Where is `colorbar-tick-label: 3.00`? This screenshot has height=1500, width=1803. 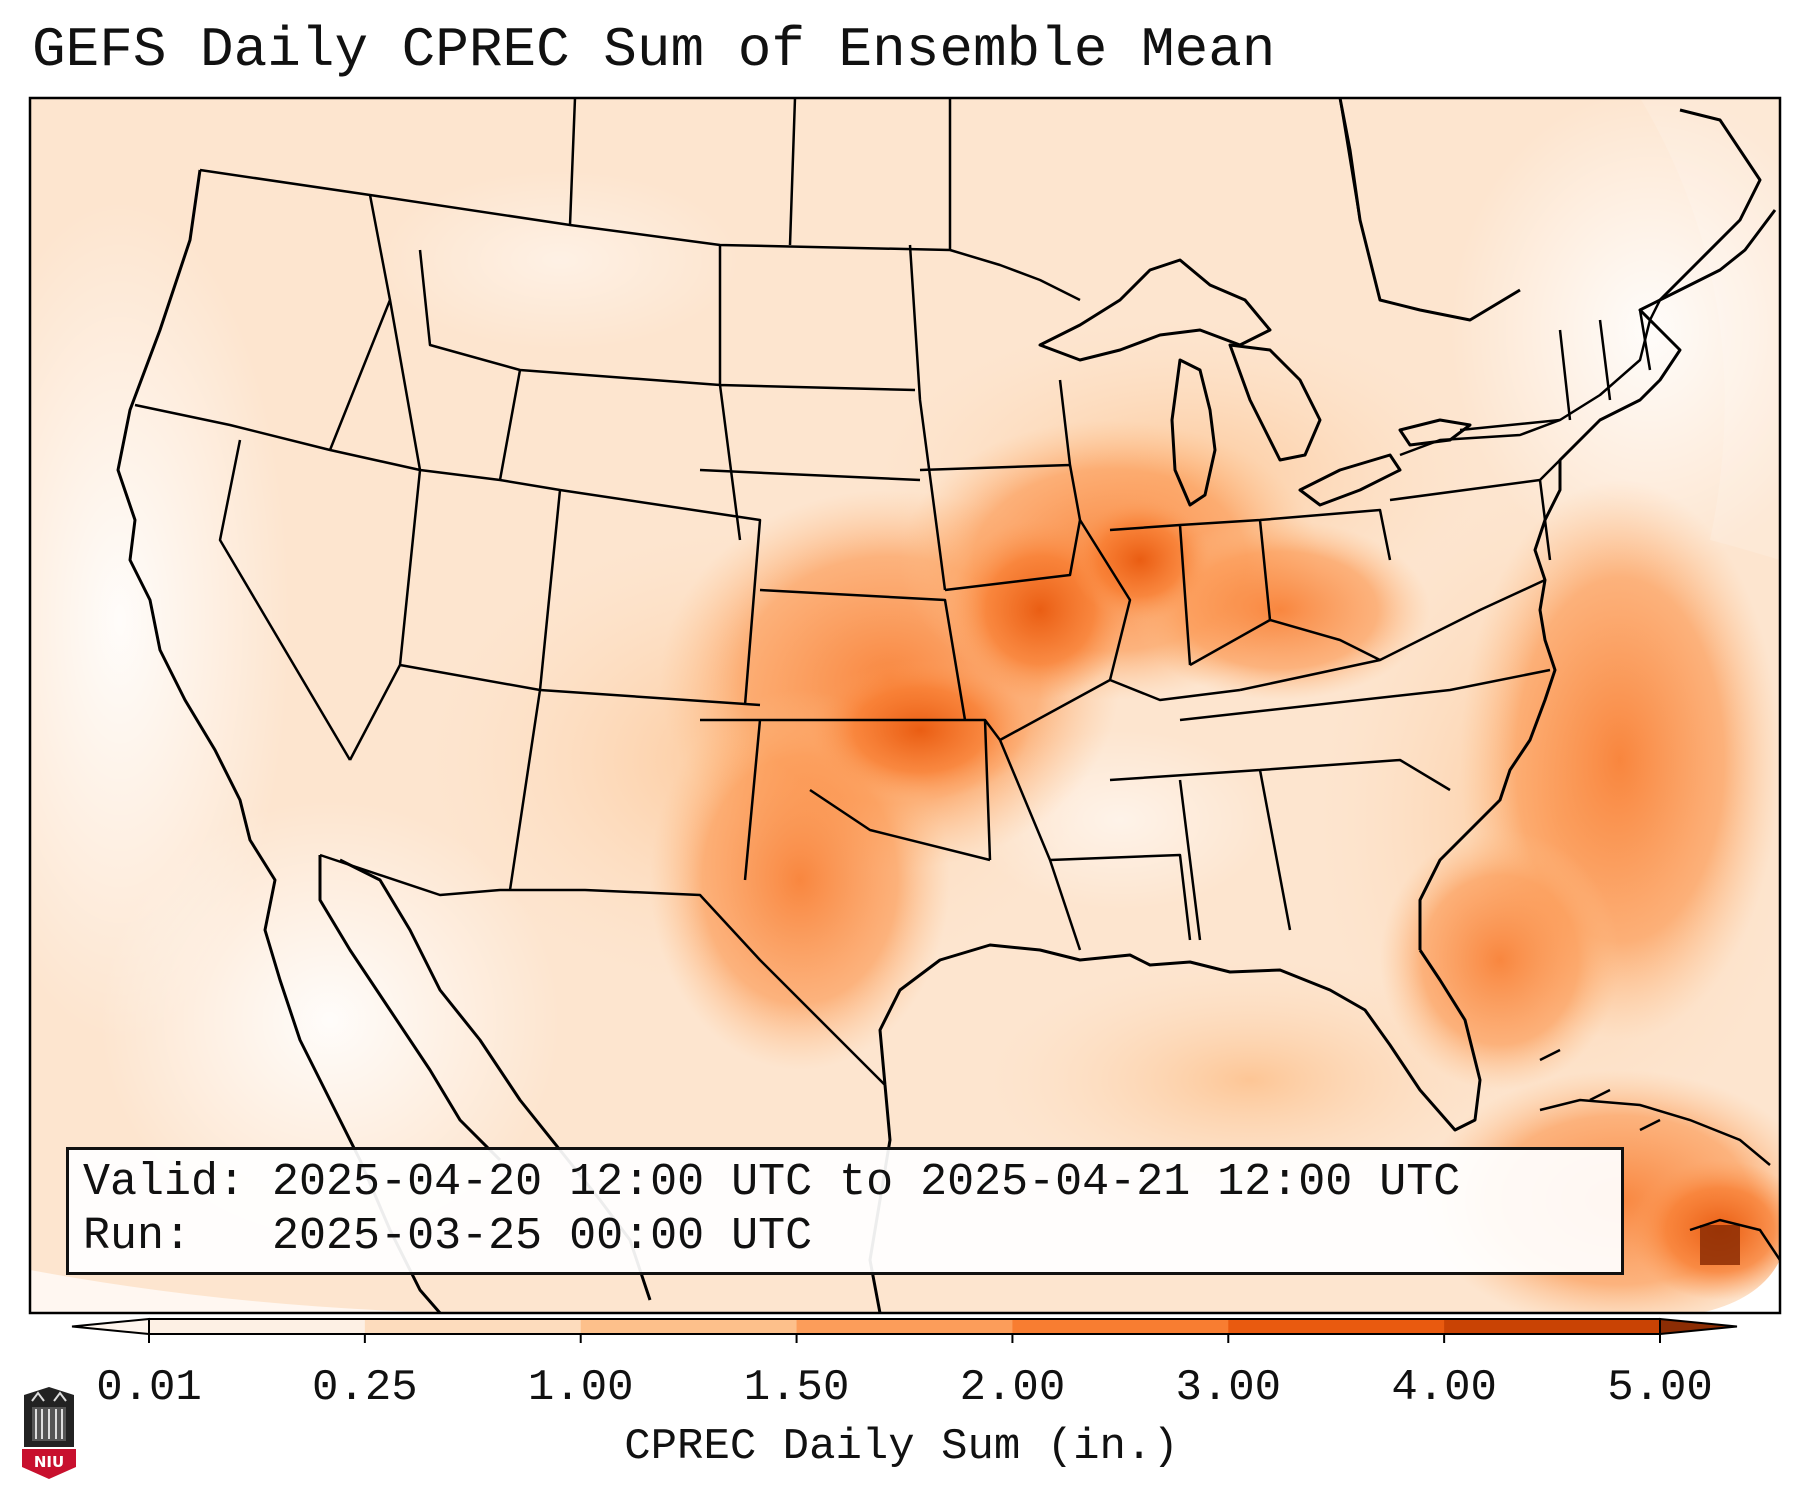
colorbar-tick-label: 3.00 is located at coordinates (1228, 1388).